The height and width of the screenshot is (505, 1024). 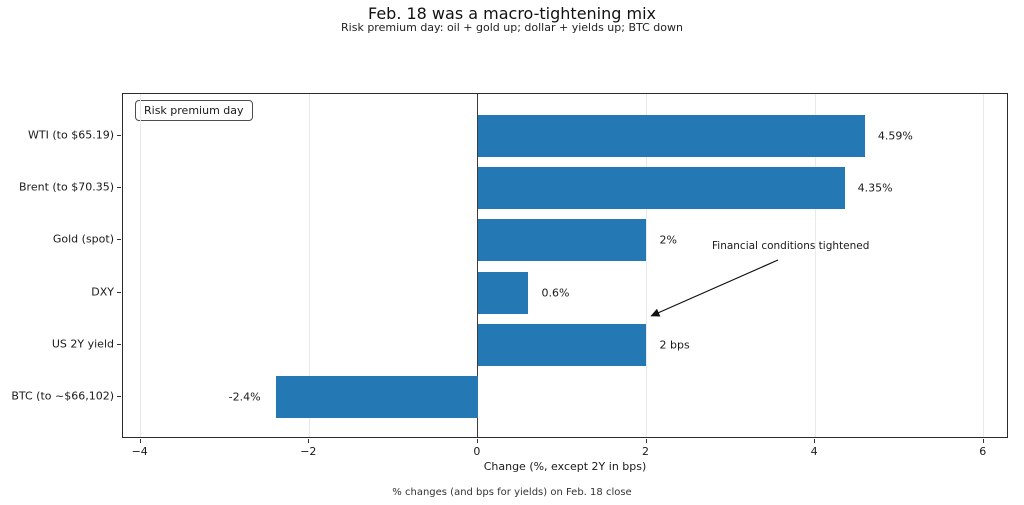 What do you see at coordinates (565, 466) in the screenshot?
I see `x-axis-label: Change (%, except 2Y in bps)` at bounding box center [565, 466].